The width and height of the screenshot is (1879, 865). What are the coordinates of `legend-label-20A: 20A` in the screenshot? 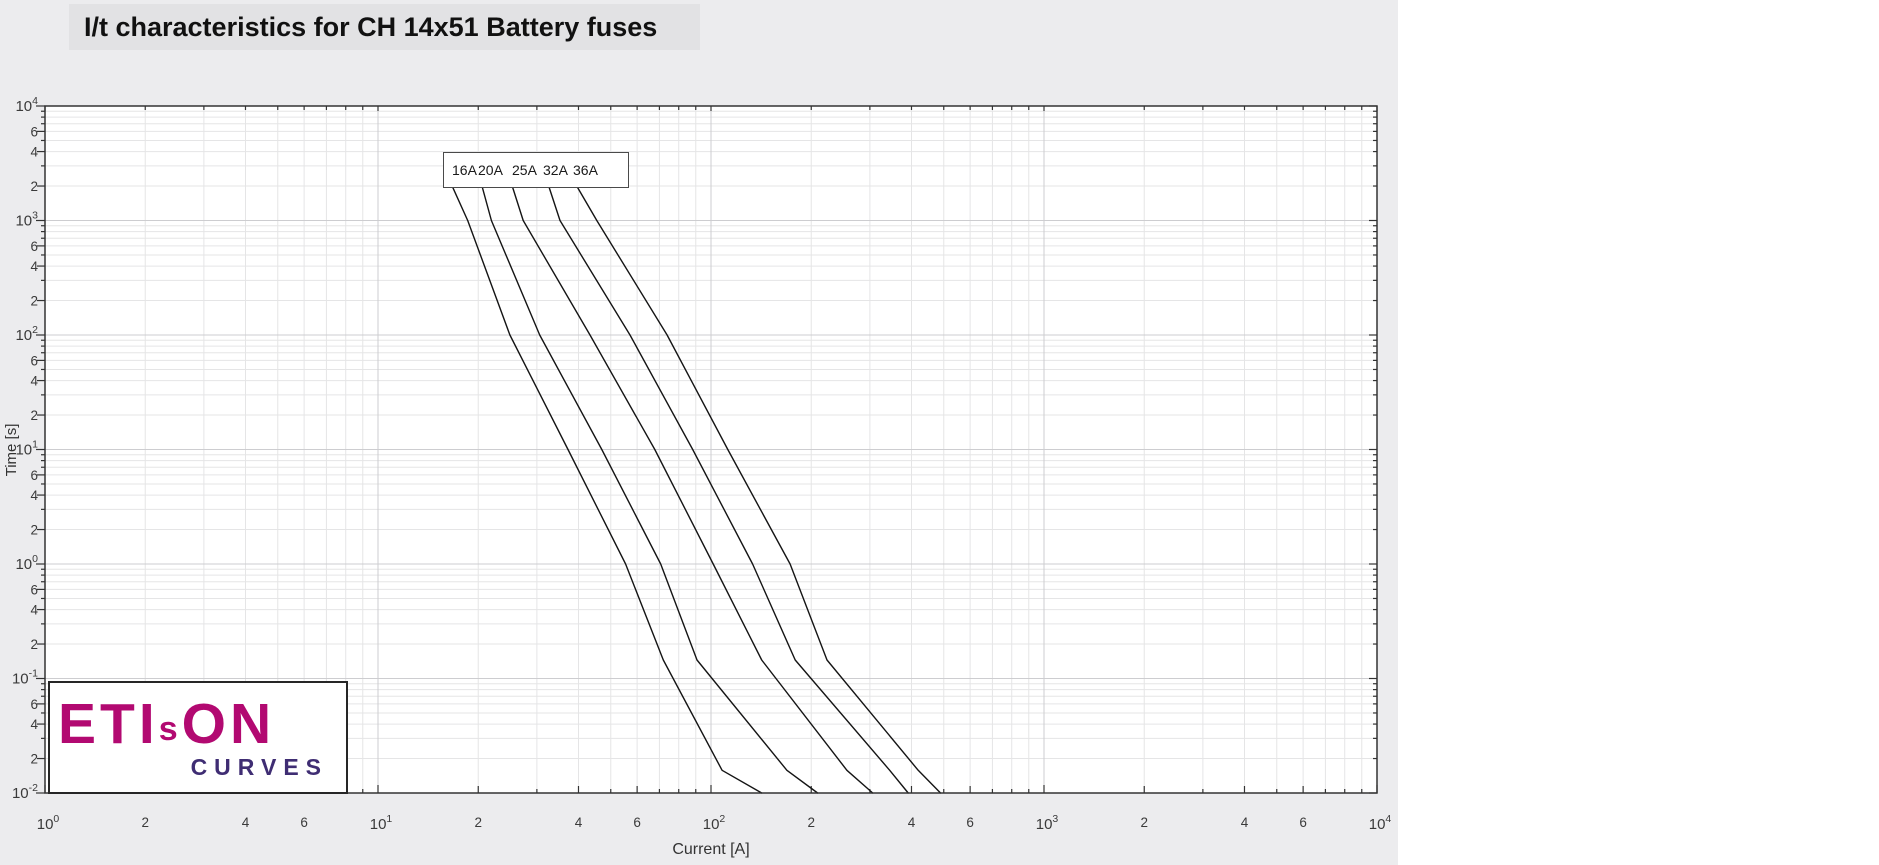 It's located at (490, 170).